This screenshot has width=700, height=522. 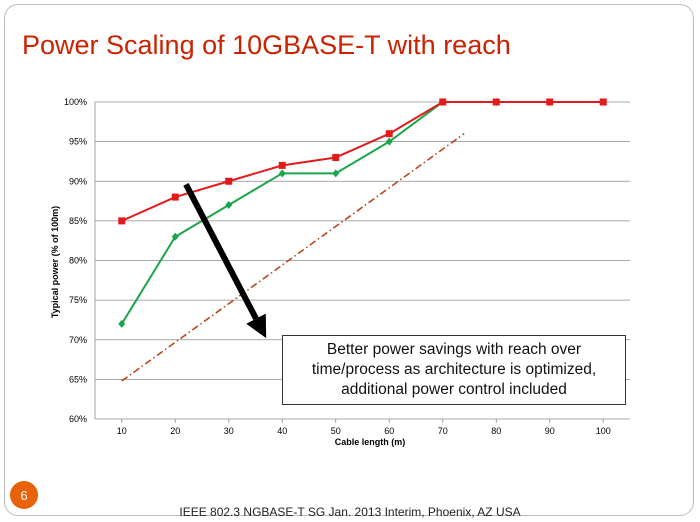 I want to click on x-tick-label: 80, so click(x=496, y=431).